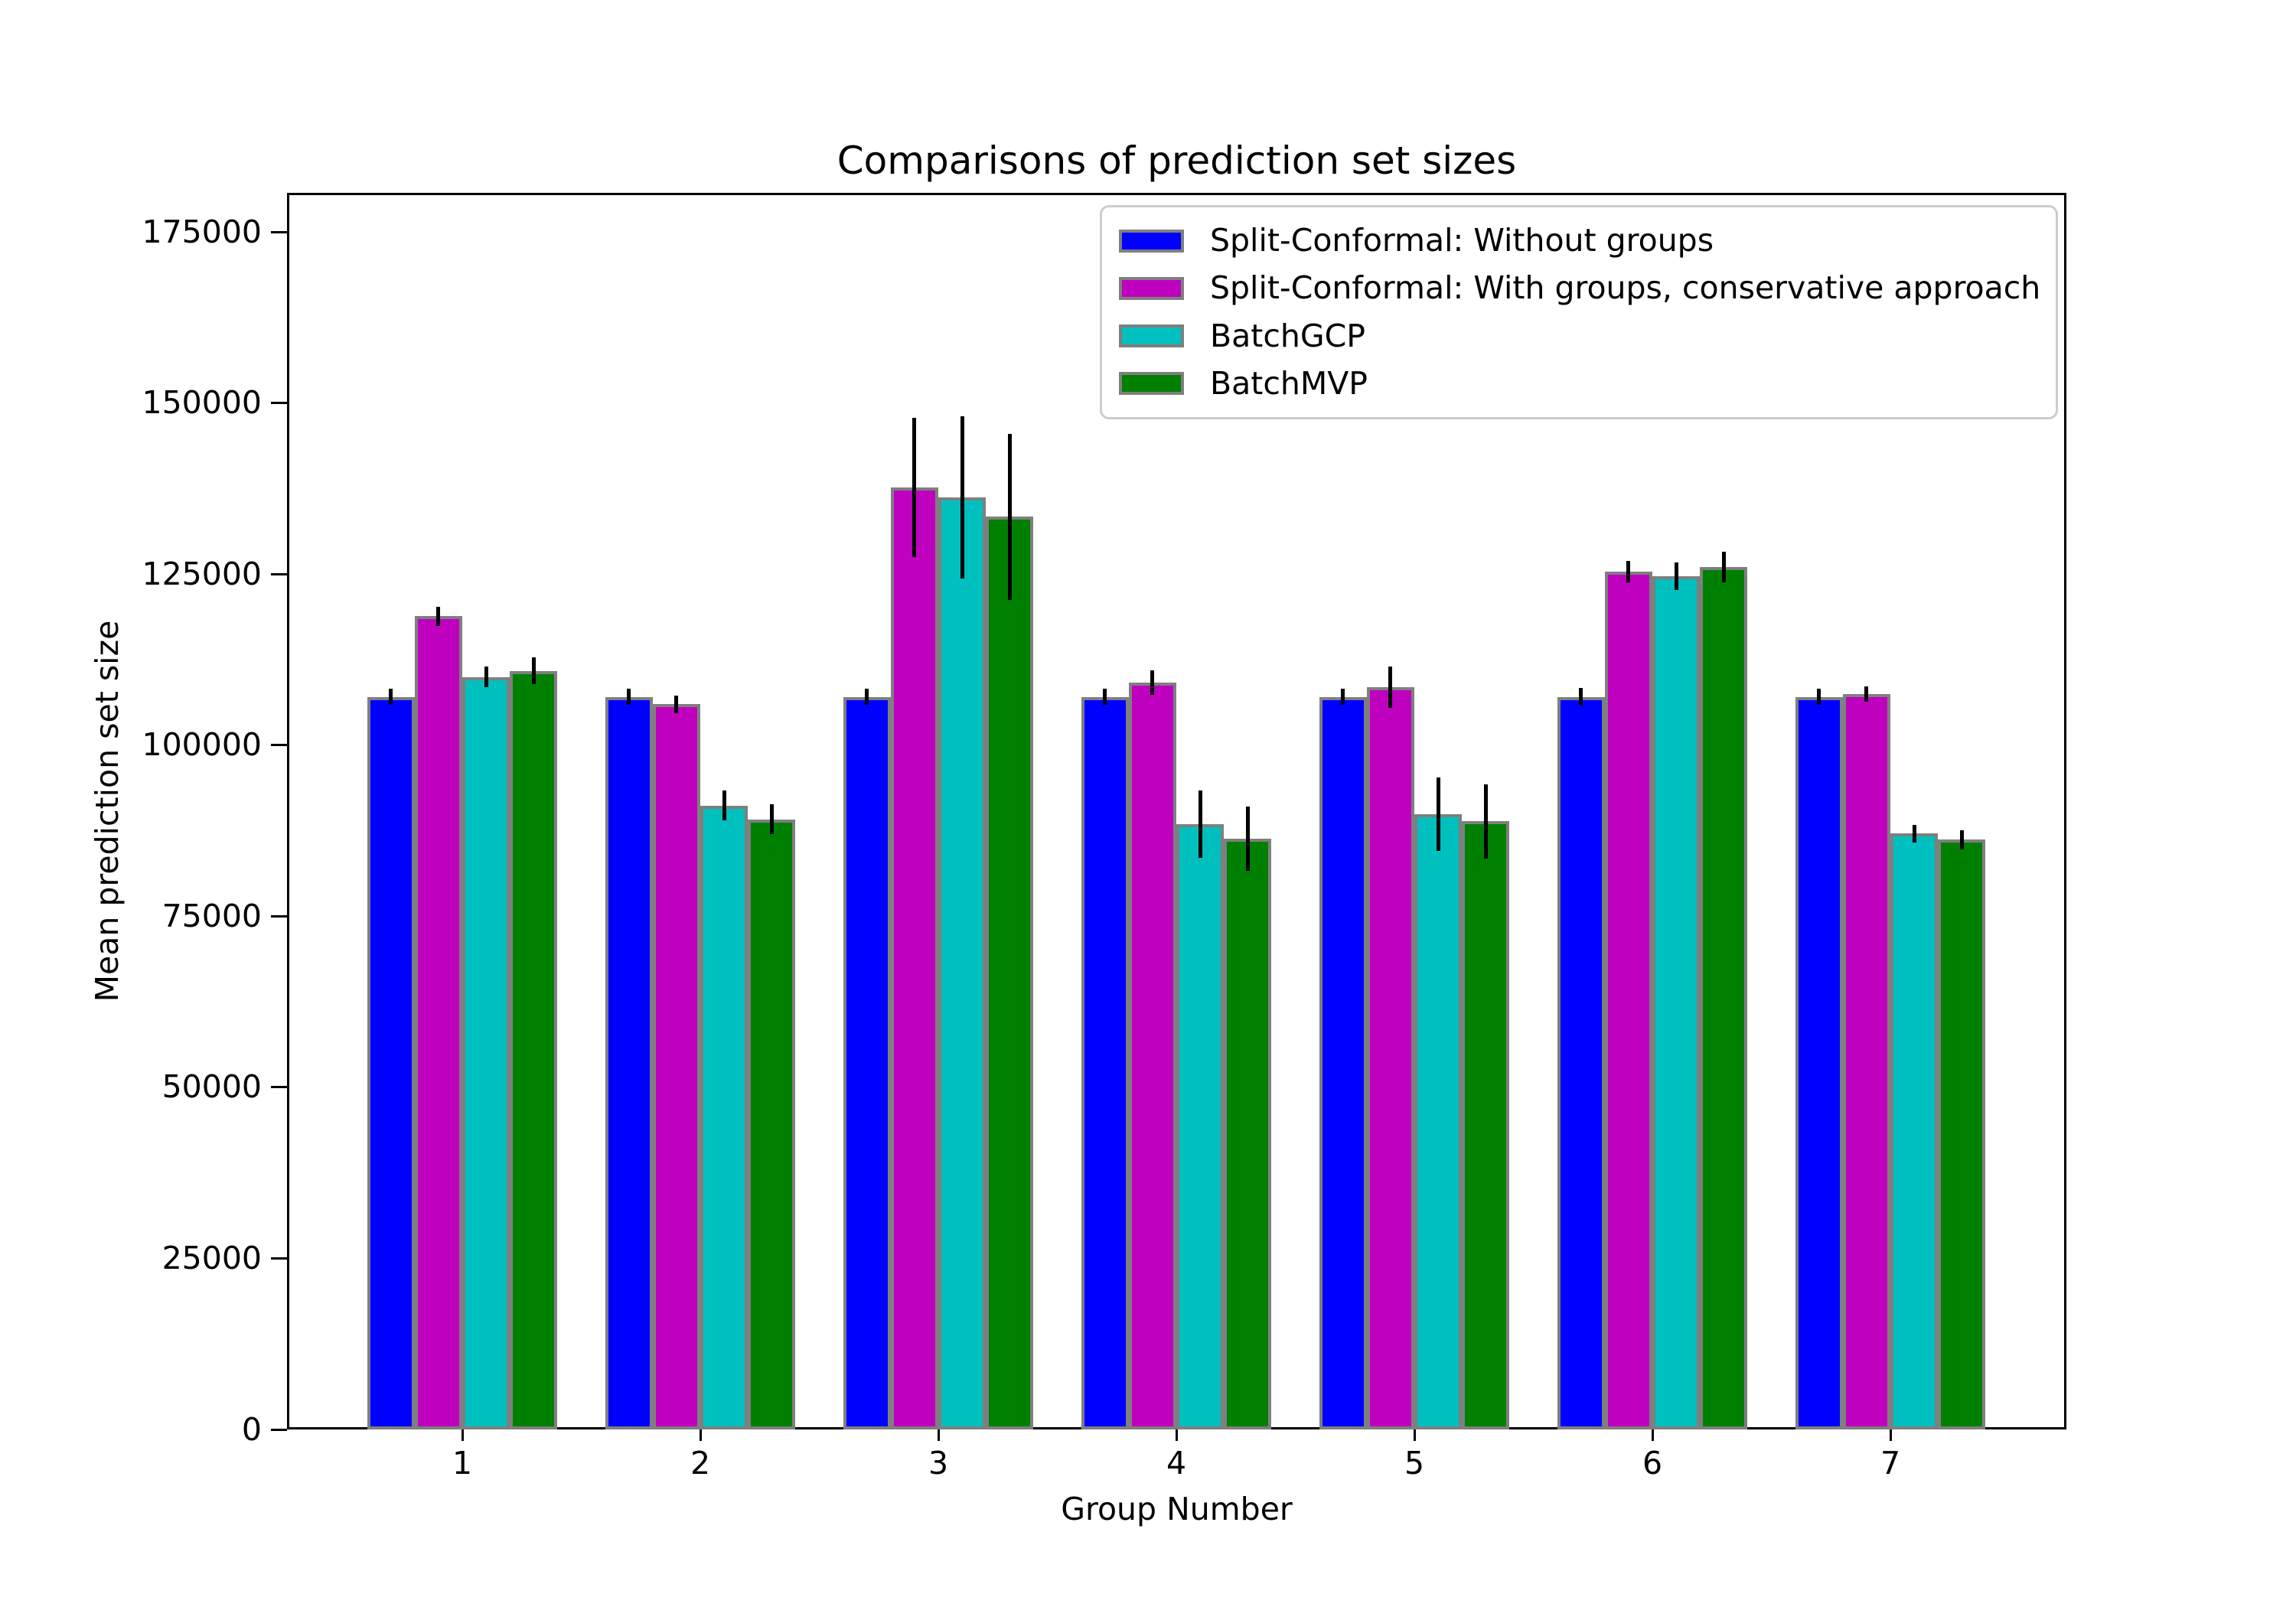 Image resolution: width=2296 pixels, height=1607 pixels. Describe the element at coordinates (1583, 337) in the screenshot. I see `legend-row: BatchGCP` at that location.